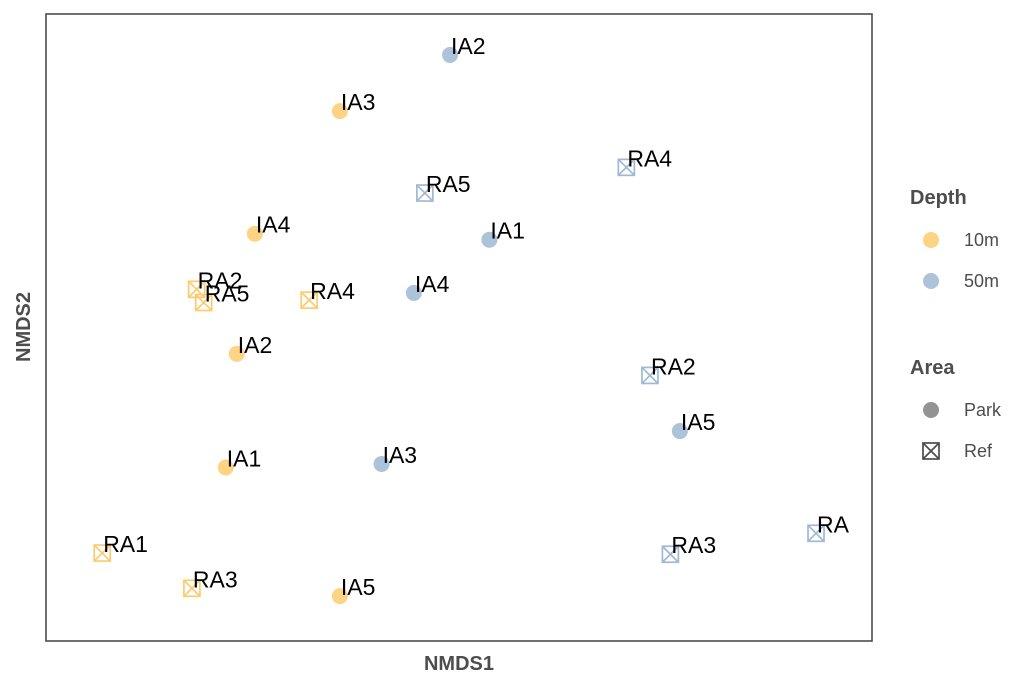 The width and height of the screenshot is (1010, 673). I want to click on legend-entry: Park, so click(962, 410).